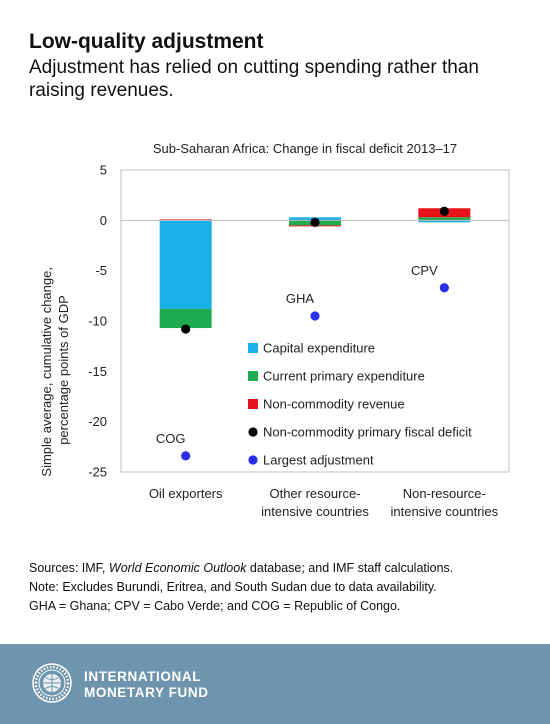  I want to click on legend-label: Non-commodity primary fiscal deficit, so click(367, 432).